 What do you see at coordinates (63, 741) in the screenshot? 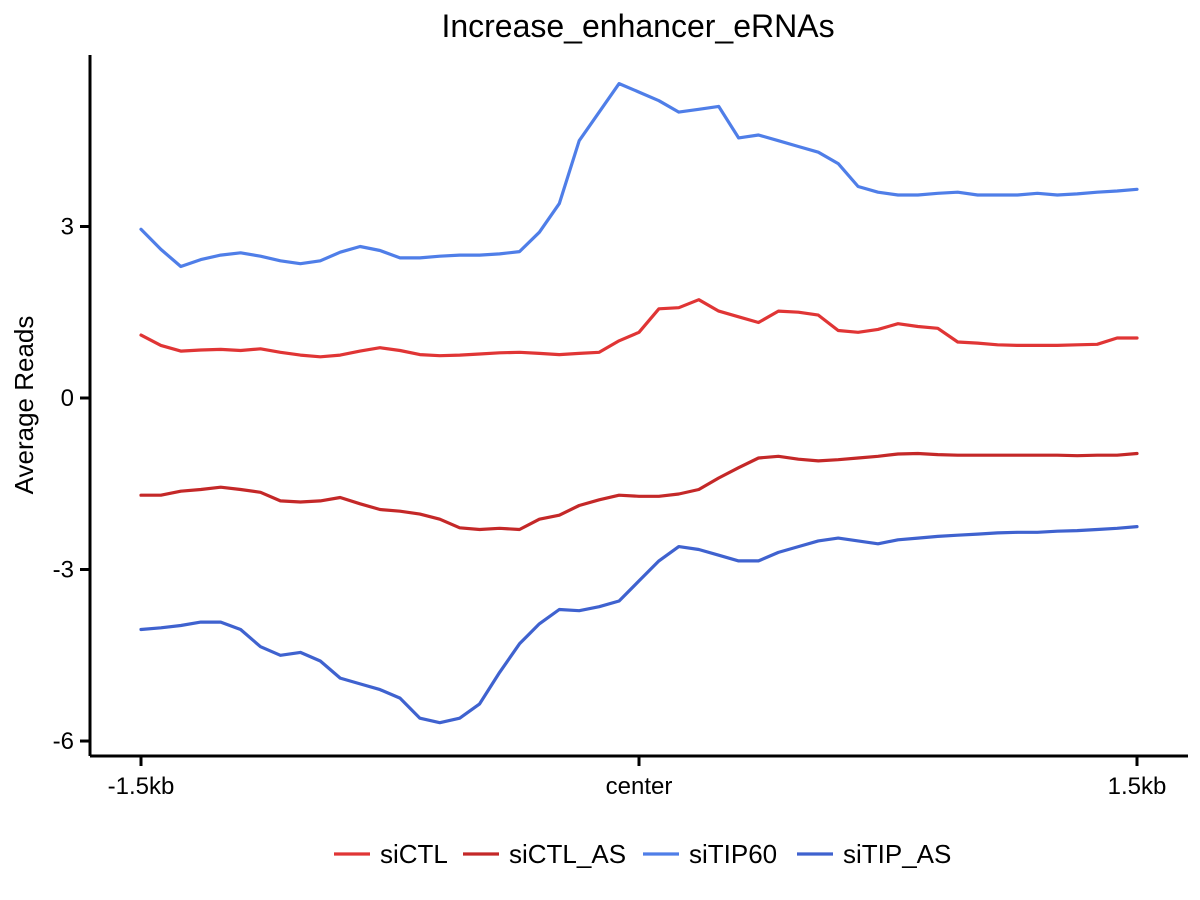
I see `y-tick-label: -6` at bounding box center [63, 741].